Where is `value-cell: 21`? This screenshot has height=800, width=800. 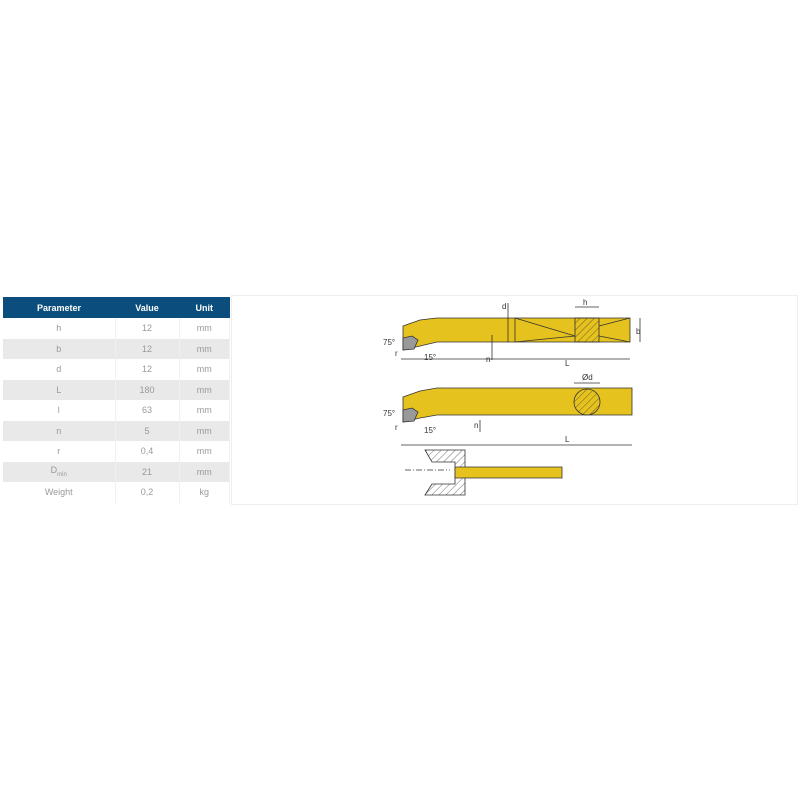
value-cell: 21 is located at coordinates (147, 471).